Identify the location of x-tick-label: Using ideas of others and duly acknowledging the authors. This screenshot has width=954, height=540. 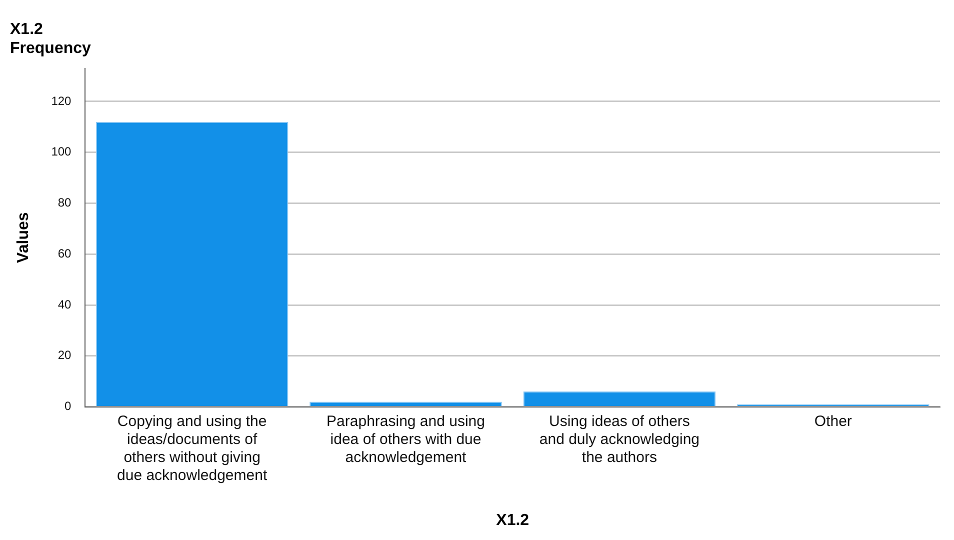
(619, 439).